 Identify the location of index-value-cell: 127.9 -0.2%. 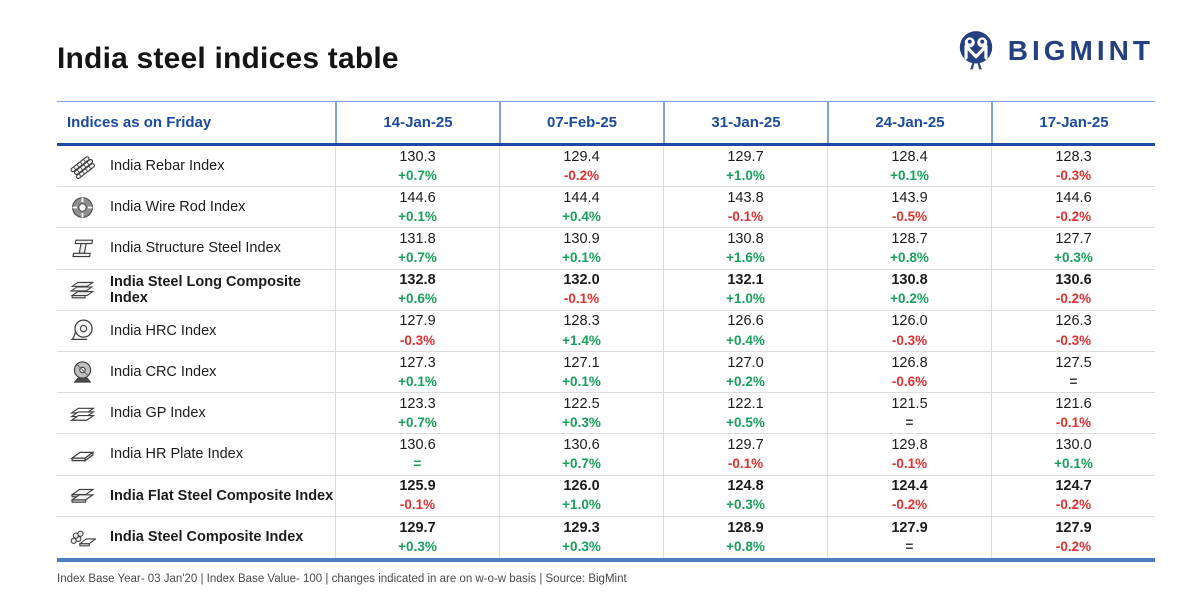
(1073, 537).